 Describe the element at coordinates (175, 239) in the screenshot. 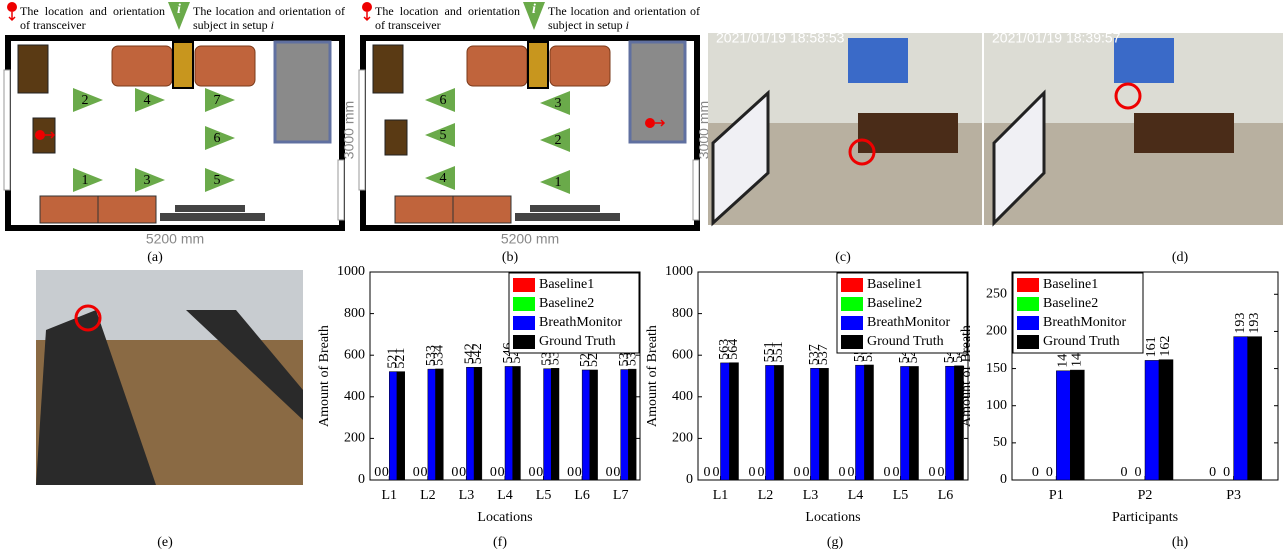

I see `width-label: 5200 mm` at that location.